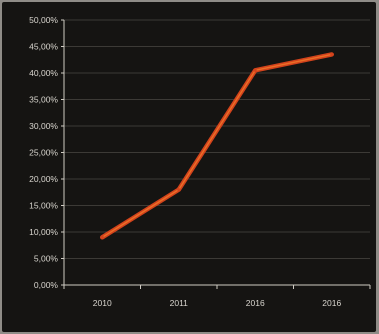 The height and width of the screenshot is (334, 379). What do you see at coordinates (43, 206) in the screenshot?
I see `y-tick-label: 15,00%` at bounding box center [43, 206].